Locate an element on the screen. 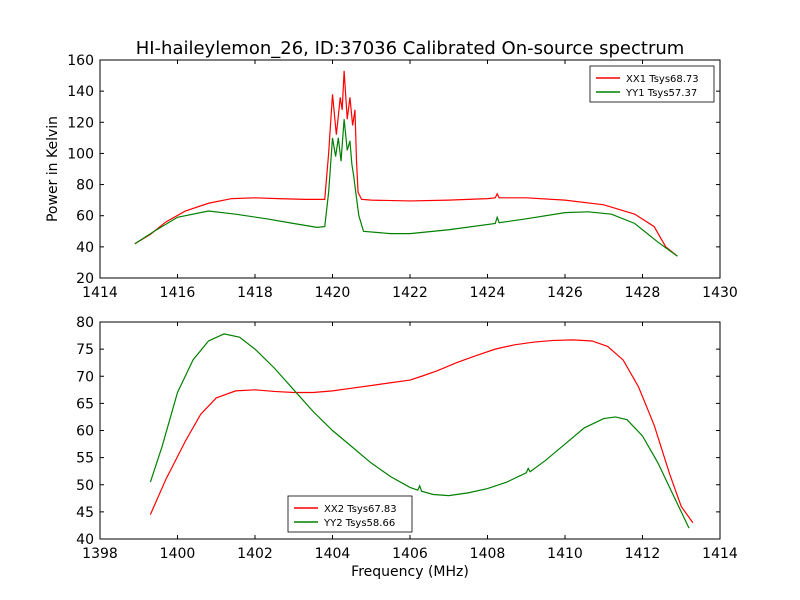  y-tick-label: 65 is located at coordinates (85, 404).